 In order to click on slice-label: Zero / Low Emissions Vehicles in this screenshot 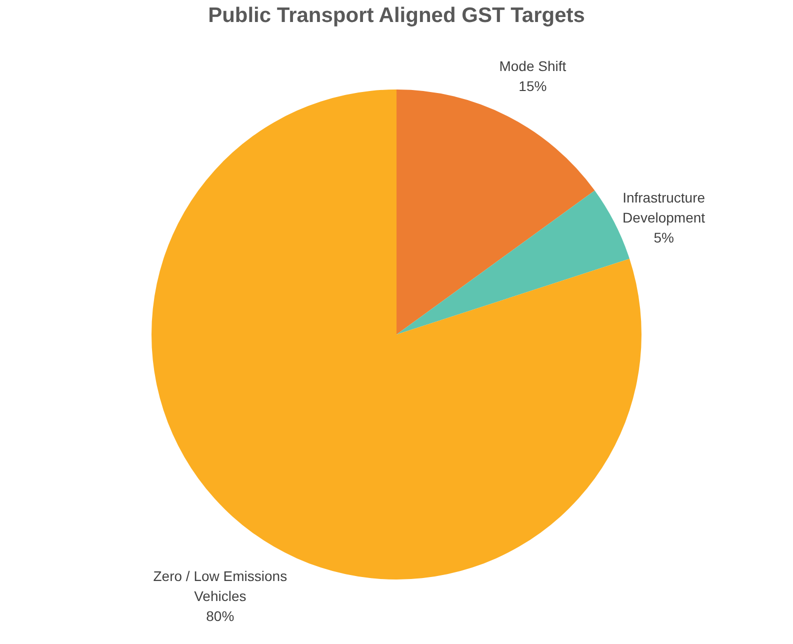, I will do `click(220, 586)`.